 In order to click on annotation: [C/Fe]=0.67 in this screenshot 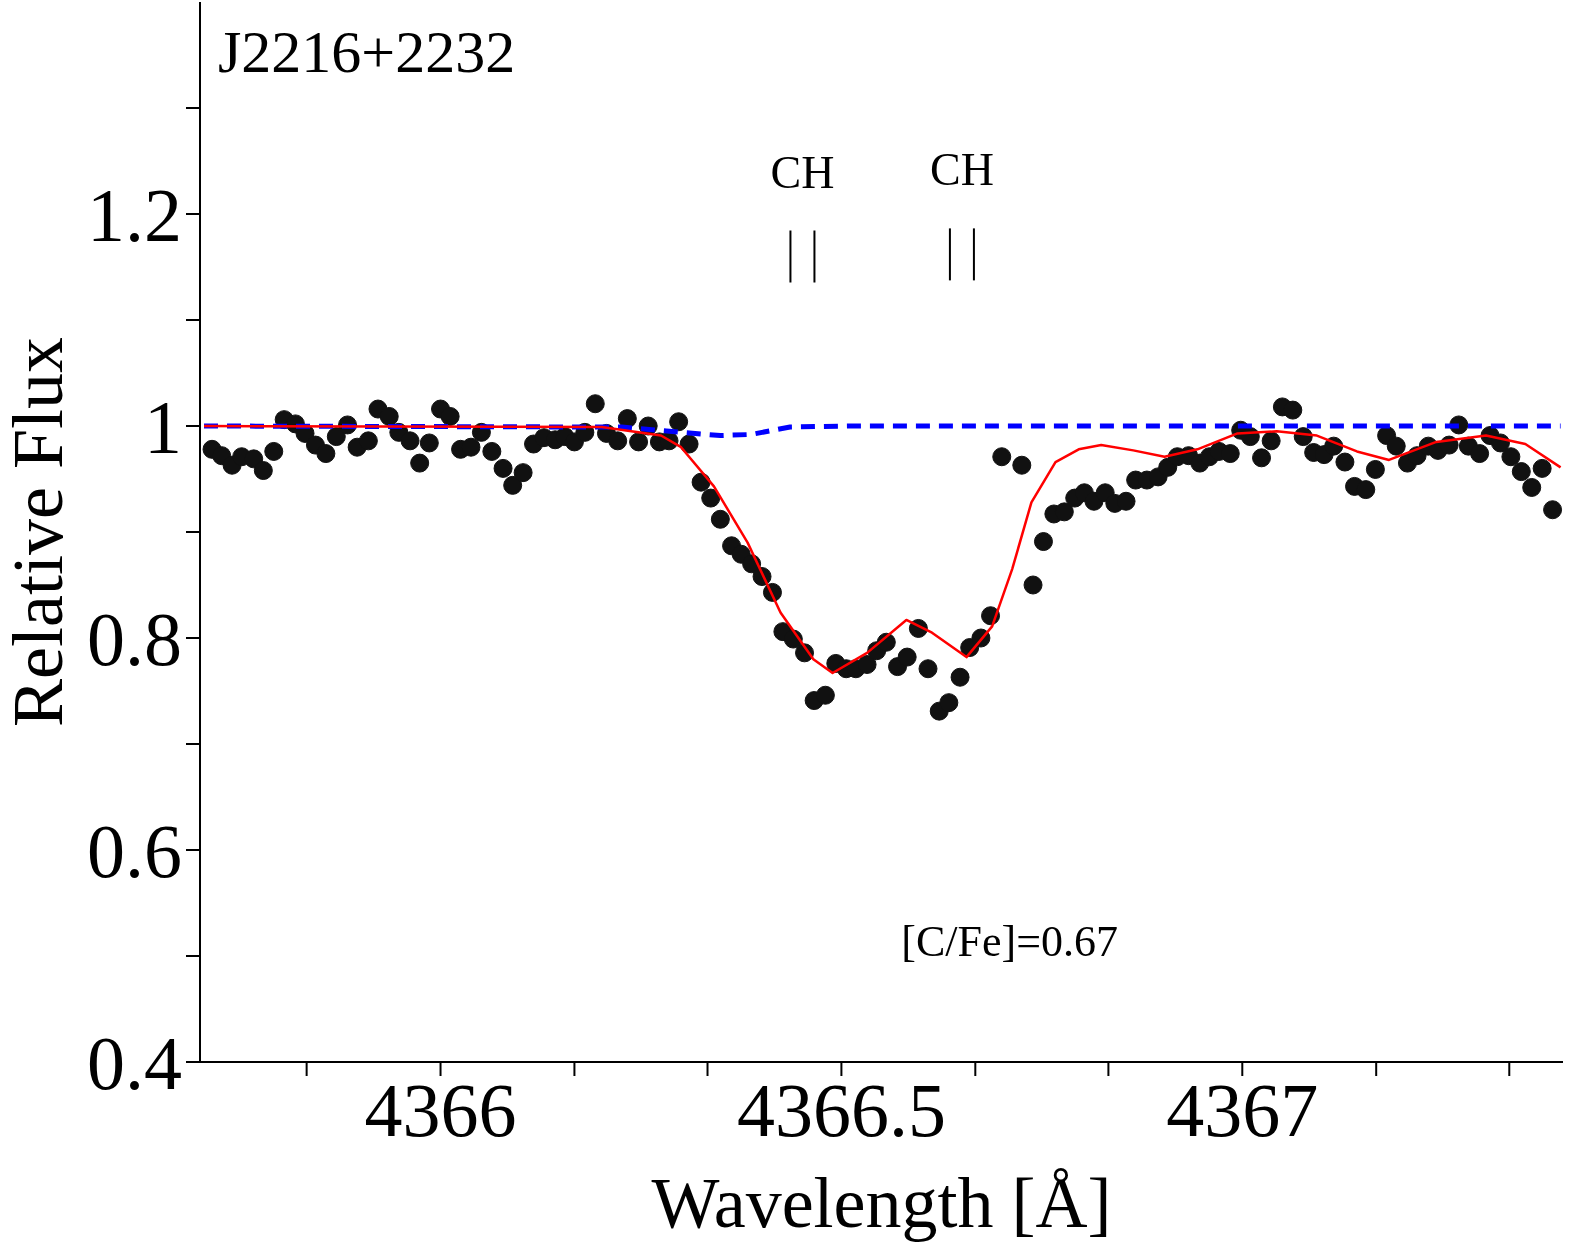, I will do `click(1009, 941)`.